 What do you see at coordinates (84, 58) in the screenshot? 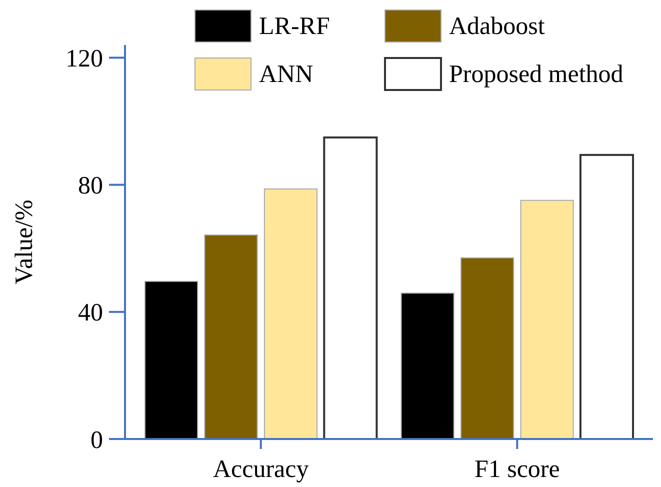
I see `y-tick-label: 120` at bounding box center [84, 58].